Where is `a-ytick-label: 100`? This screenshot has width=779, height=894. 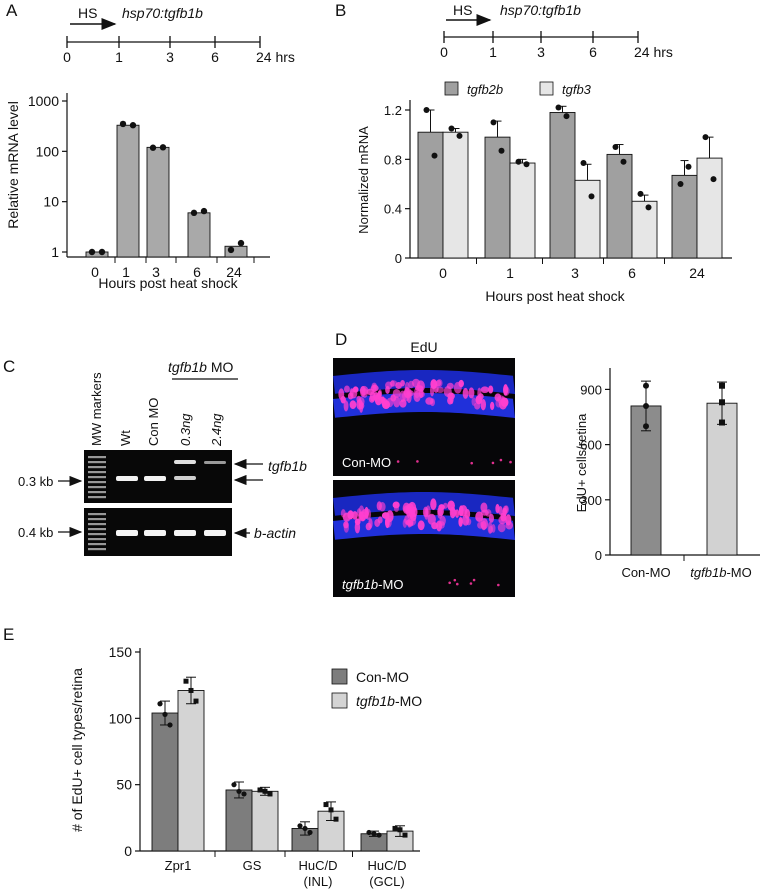 a-ytick-label: 100 is located at coordinates (48, 151).